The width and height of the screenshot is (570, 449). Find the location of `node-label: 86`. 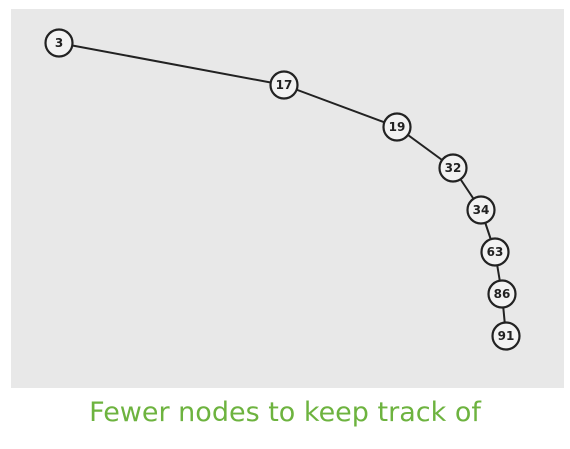

node-label: 86 is located at coordinates (502, 294).